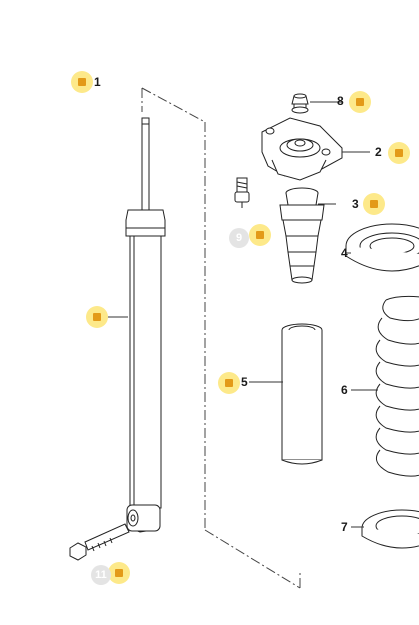 This screenshot has width=419, height=625. Describe the element at coordinates (242, 192) in the screenshot. I see `mount-bolt` at that location.